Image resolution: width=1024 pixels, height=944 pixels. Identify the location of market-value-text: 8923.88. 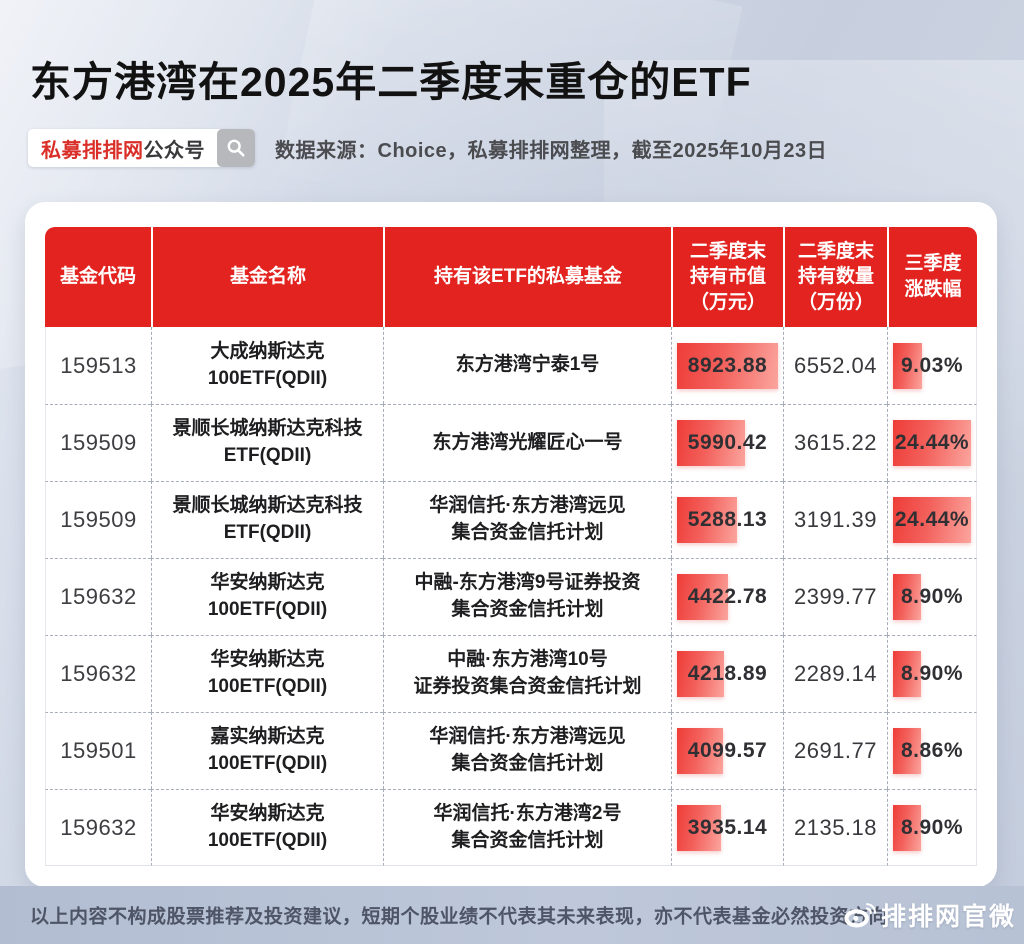
(727, 365).